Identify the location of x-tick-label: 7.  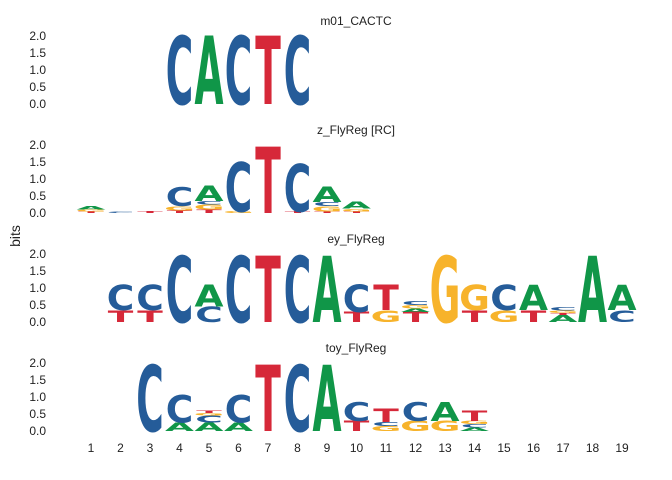
(268, 448).